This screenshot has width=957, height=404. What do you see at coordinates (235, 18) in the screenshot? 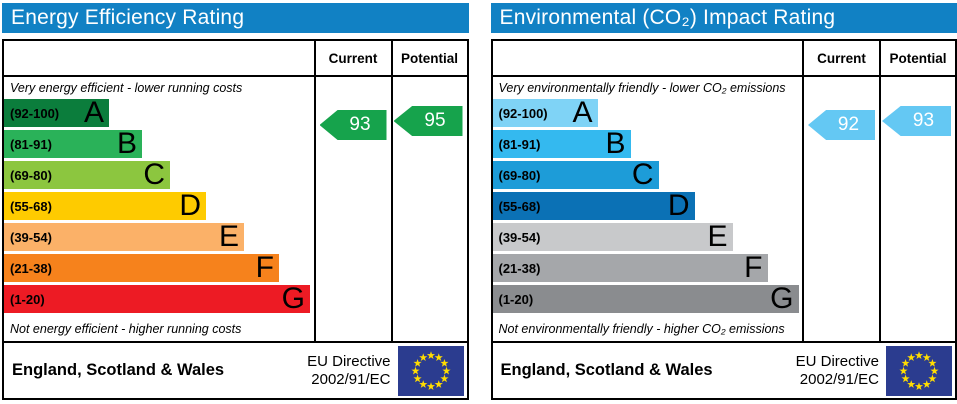
I see `panel-title: Energy Efficiency Rating` at bounding box center [235, 18].